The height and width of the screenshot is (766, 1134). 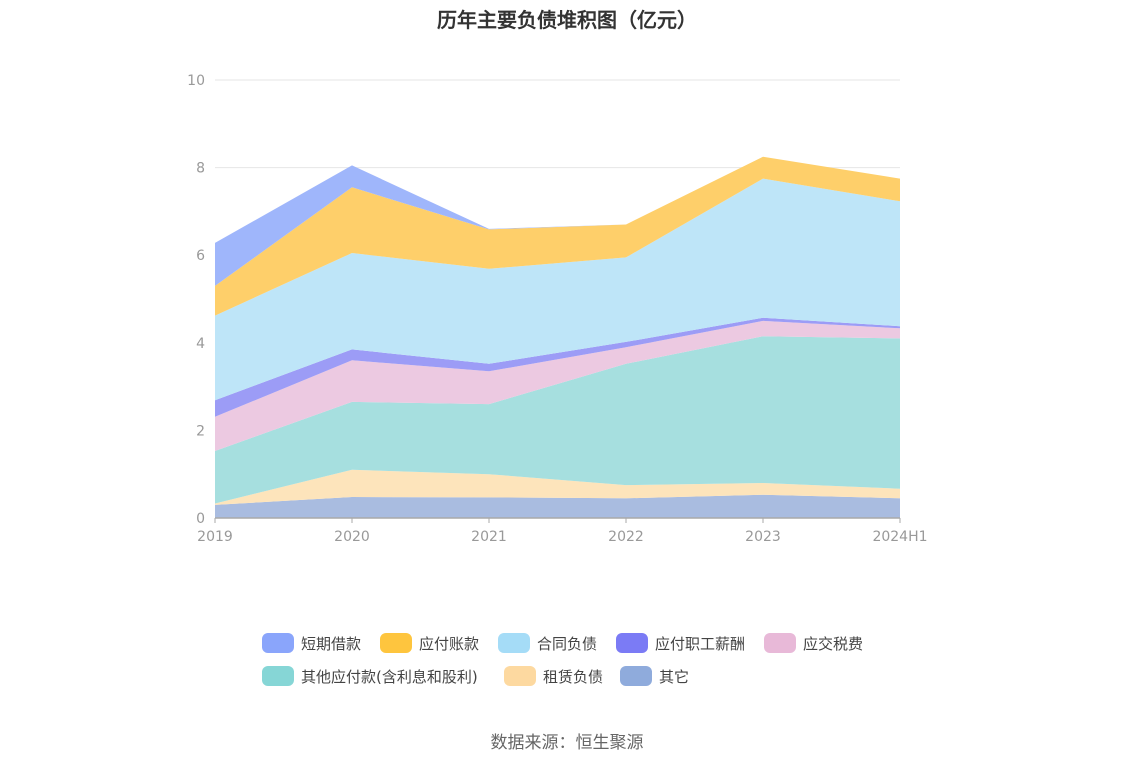 I want to click on y-tick-label: 0, so click(x=200, y=519).